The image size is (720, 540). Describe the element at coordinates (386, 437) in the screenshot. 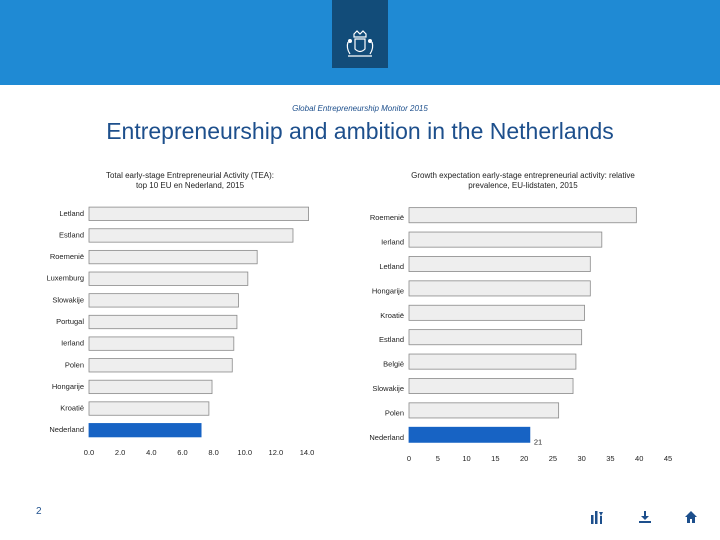

I see `category-label-9: Nederland` at that location.